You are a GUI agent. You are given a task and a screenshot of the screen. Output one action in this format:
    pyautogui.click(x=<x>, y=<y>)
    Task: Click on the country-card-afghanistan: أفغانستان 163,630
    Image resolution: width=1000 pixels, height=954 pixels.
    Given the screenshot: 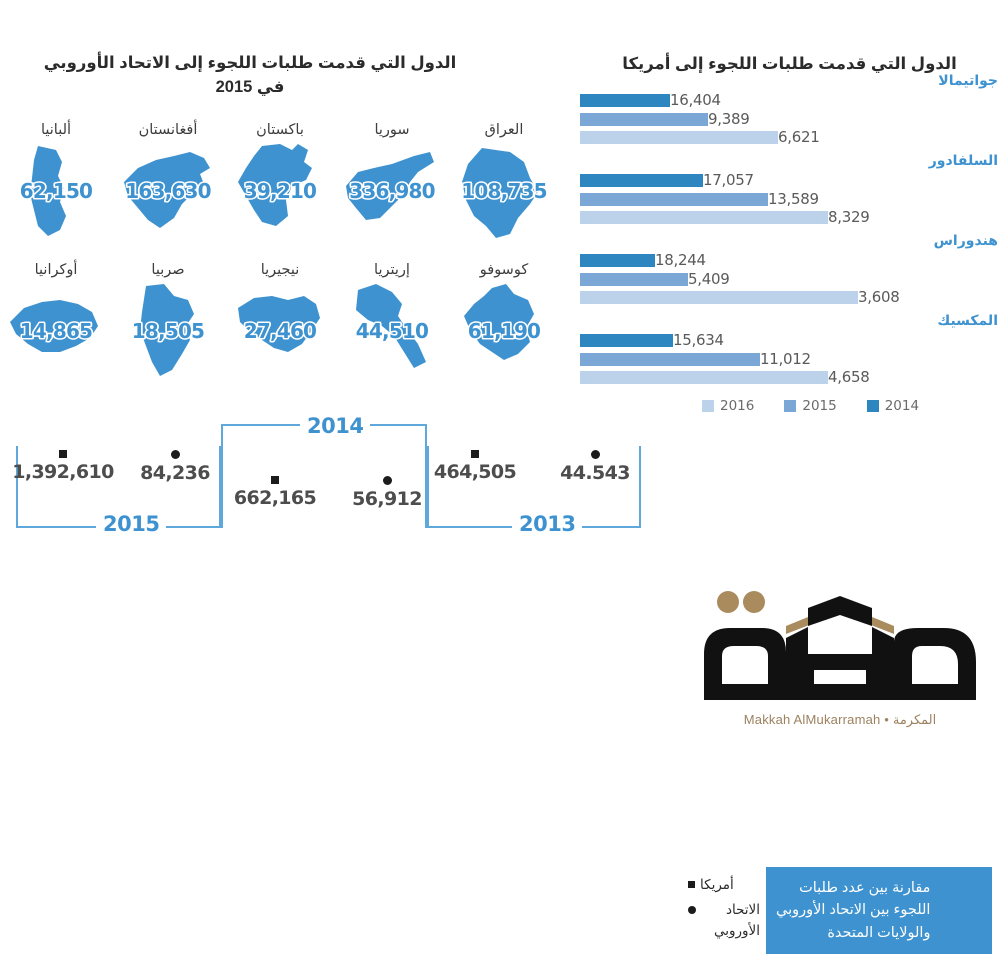 What is the action you would take?
    pyautogui.click(x=168, y=188)
    